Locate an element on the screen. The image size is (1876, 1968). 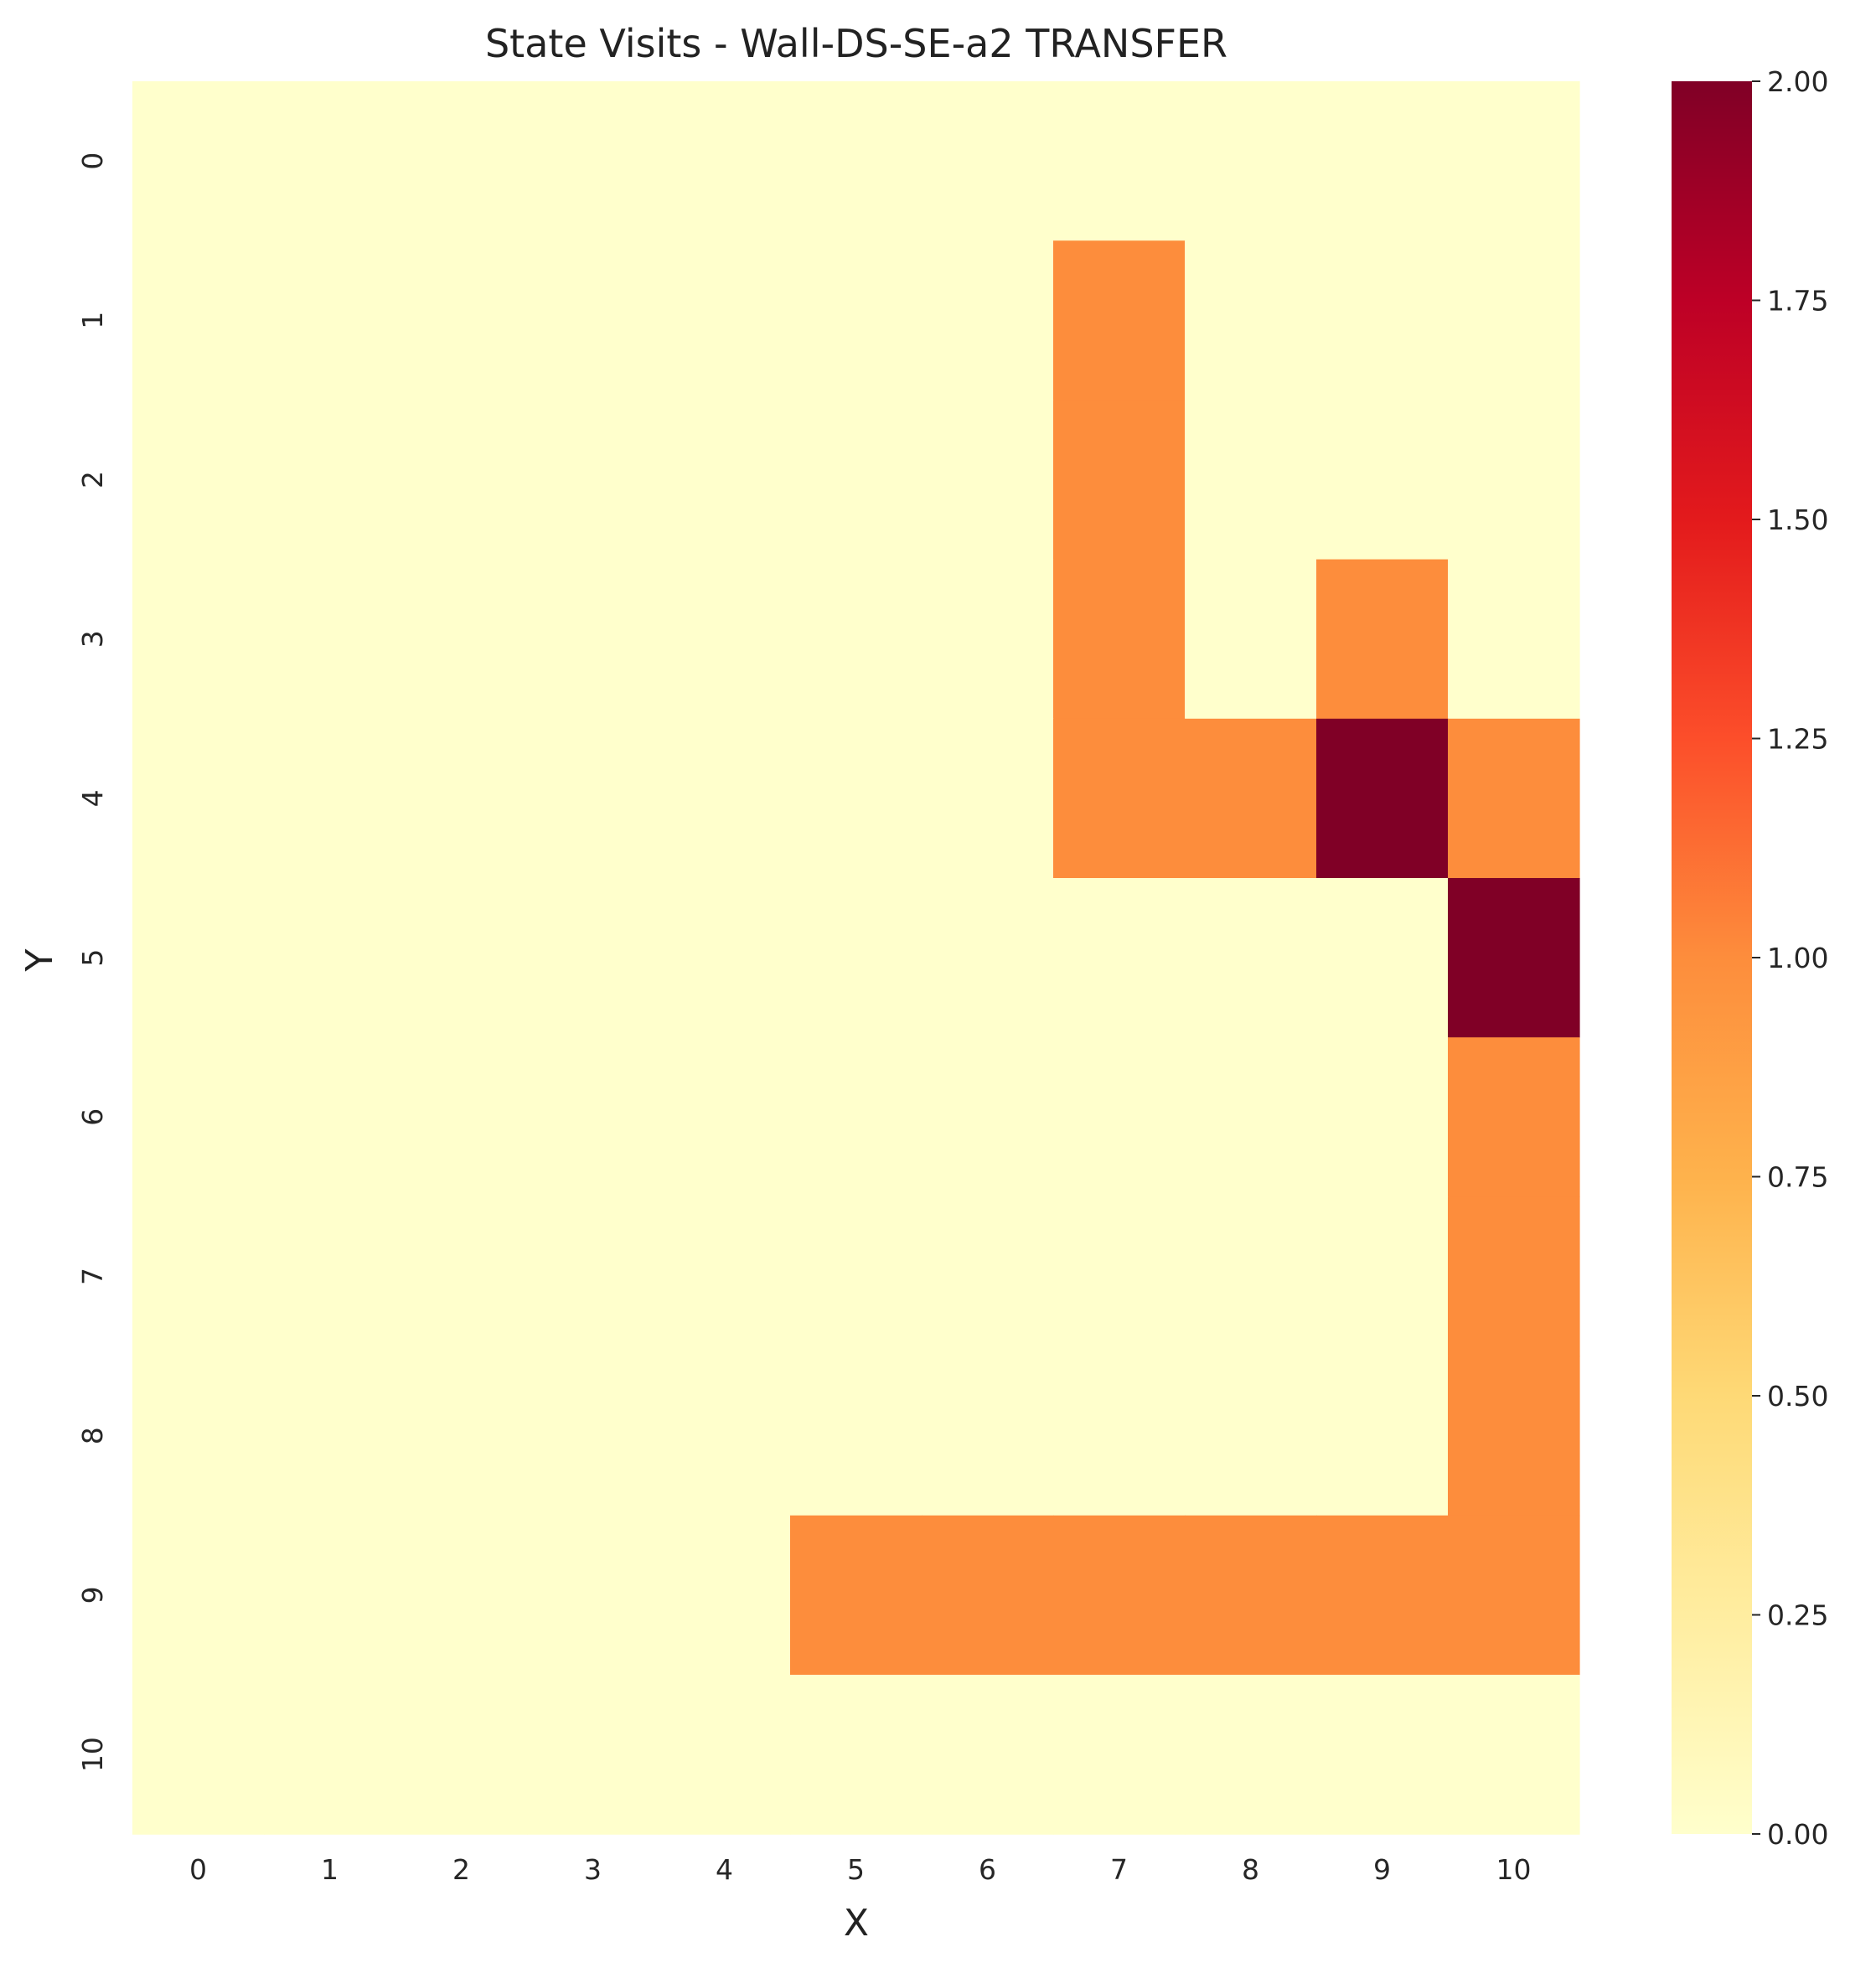
y-tick-labels: 0 1 2 3 4 5 6 7 8 9 10 is located at coordinates (92, 962).